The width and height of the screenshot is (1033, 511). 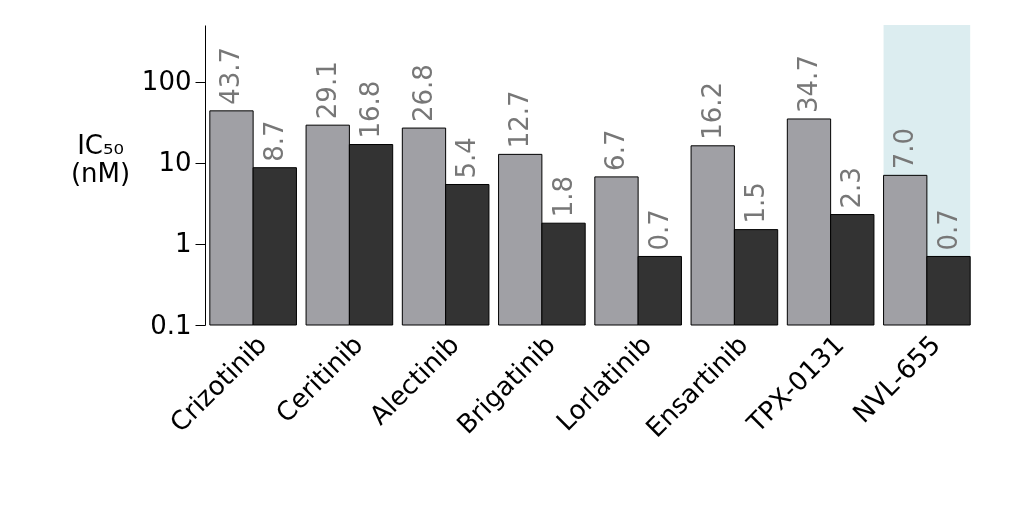 I want to click on data-label: 8.7, so click(x=273, y=141).